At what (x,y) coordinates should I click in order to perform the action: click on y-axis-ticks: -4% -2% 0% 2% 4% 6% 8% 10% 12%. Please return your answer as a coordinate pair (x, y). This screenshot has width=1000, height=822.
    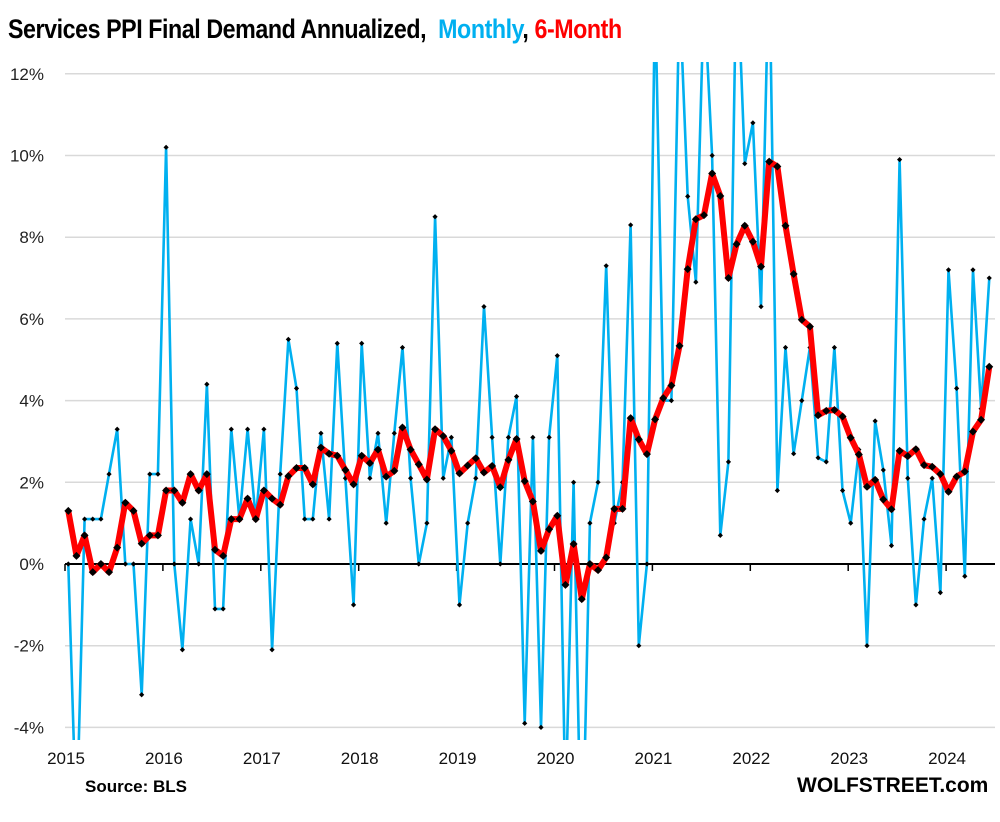
    Looking at the image, I should click on (27, 401).